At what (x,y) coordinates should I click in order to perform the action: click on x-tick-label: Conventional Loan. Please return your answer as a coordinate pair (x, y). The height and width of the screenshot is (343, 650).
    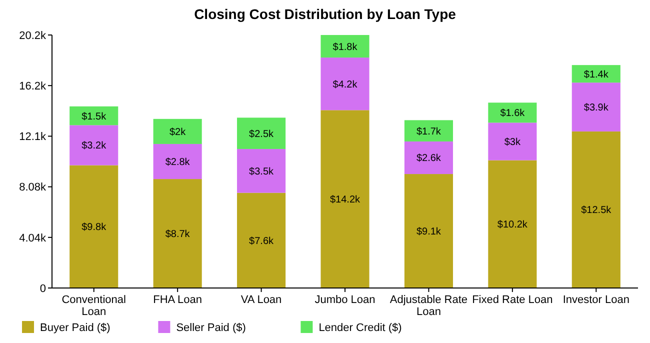
    Looking at the image, I should click on (94, 306).